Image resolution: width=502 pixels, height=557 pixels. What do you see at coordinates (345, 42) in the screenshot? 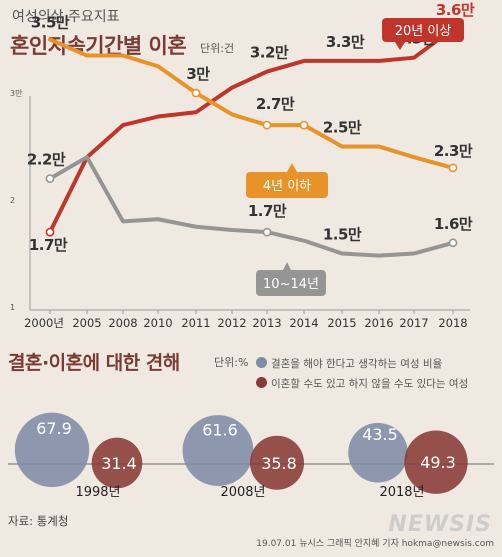
I see `data-label: 3.3만` at bounding box center [345, 42].